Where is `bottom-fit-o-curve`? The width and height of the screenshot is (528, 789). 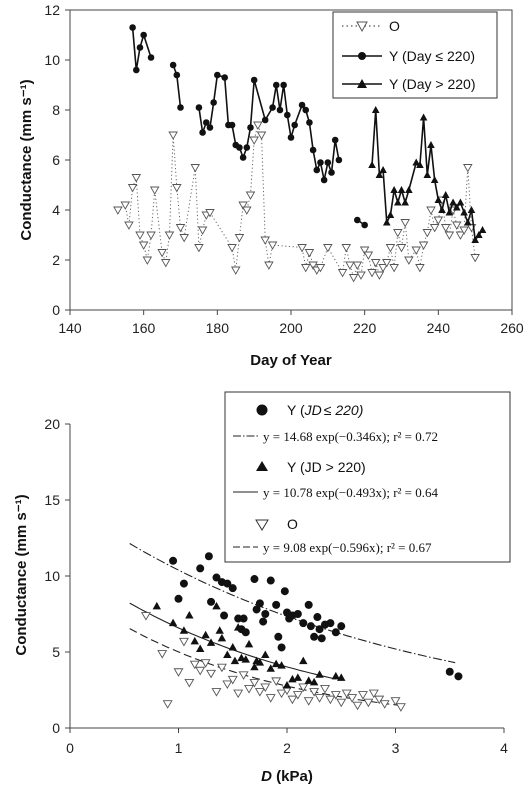
bottom-fit-o-curve is located at coordinates (265, 667).